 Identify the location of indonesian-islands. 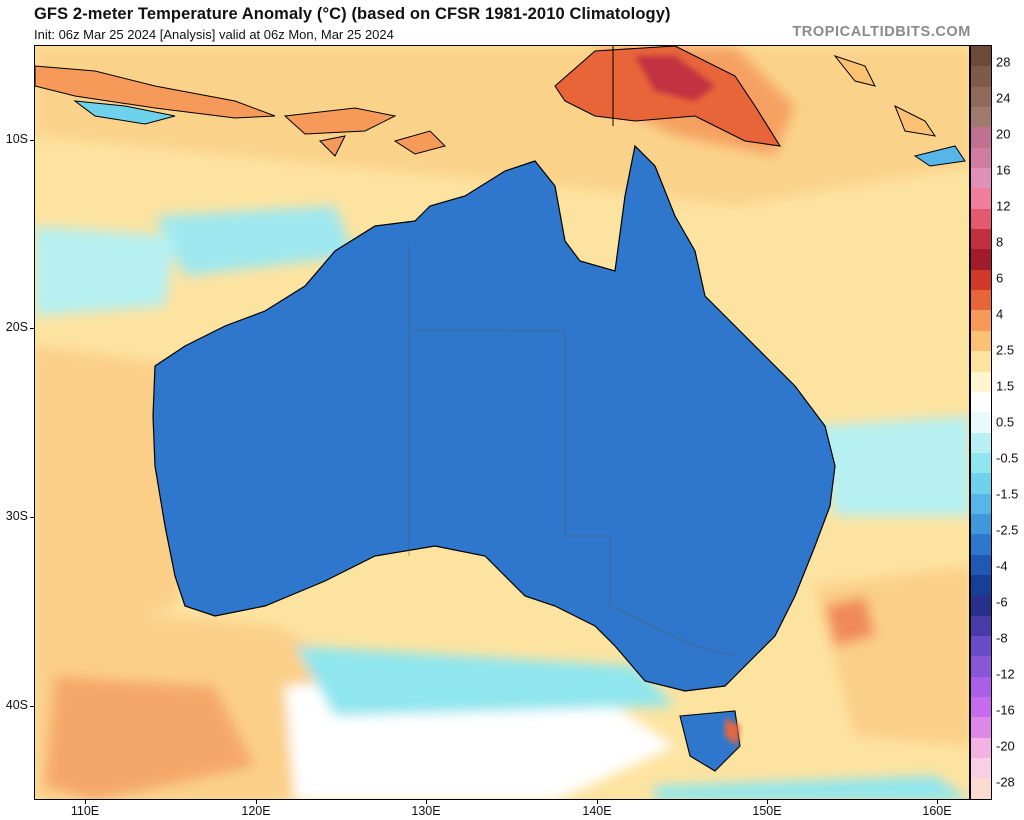
(500, 110).